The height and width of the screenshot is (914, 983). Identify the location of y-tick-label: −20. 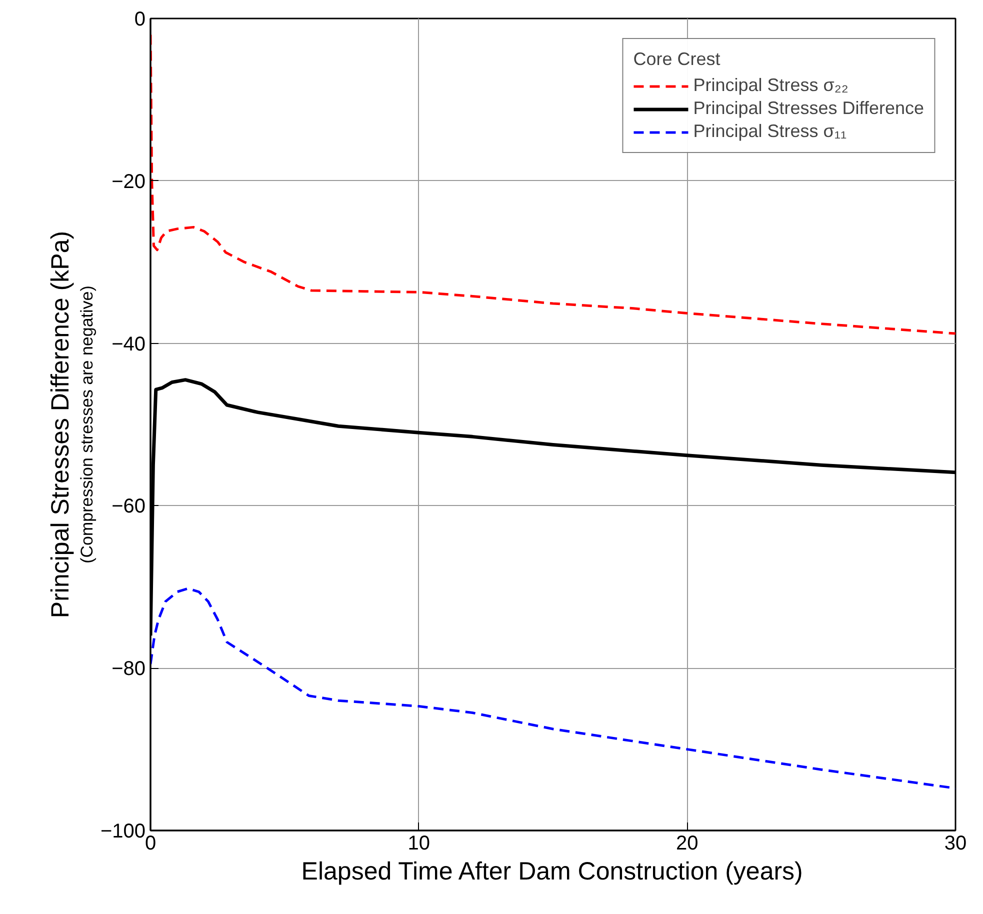
(129, 181).